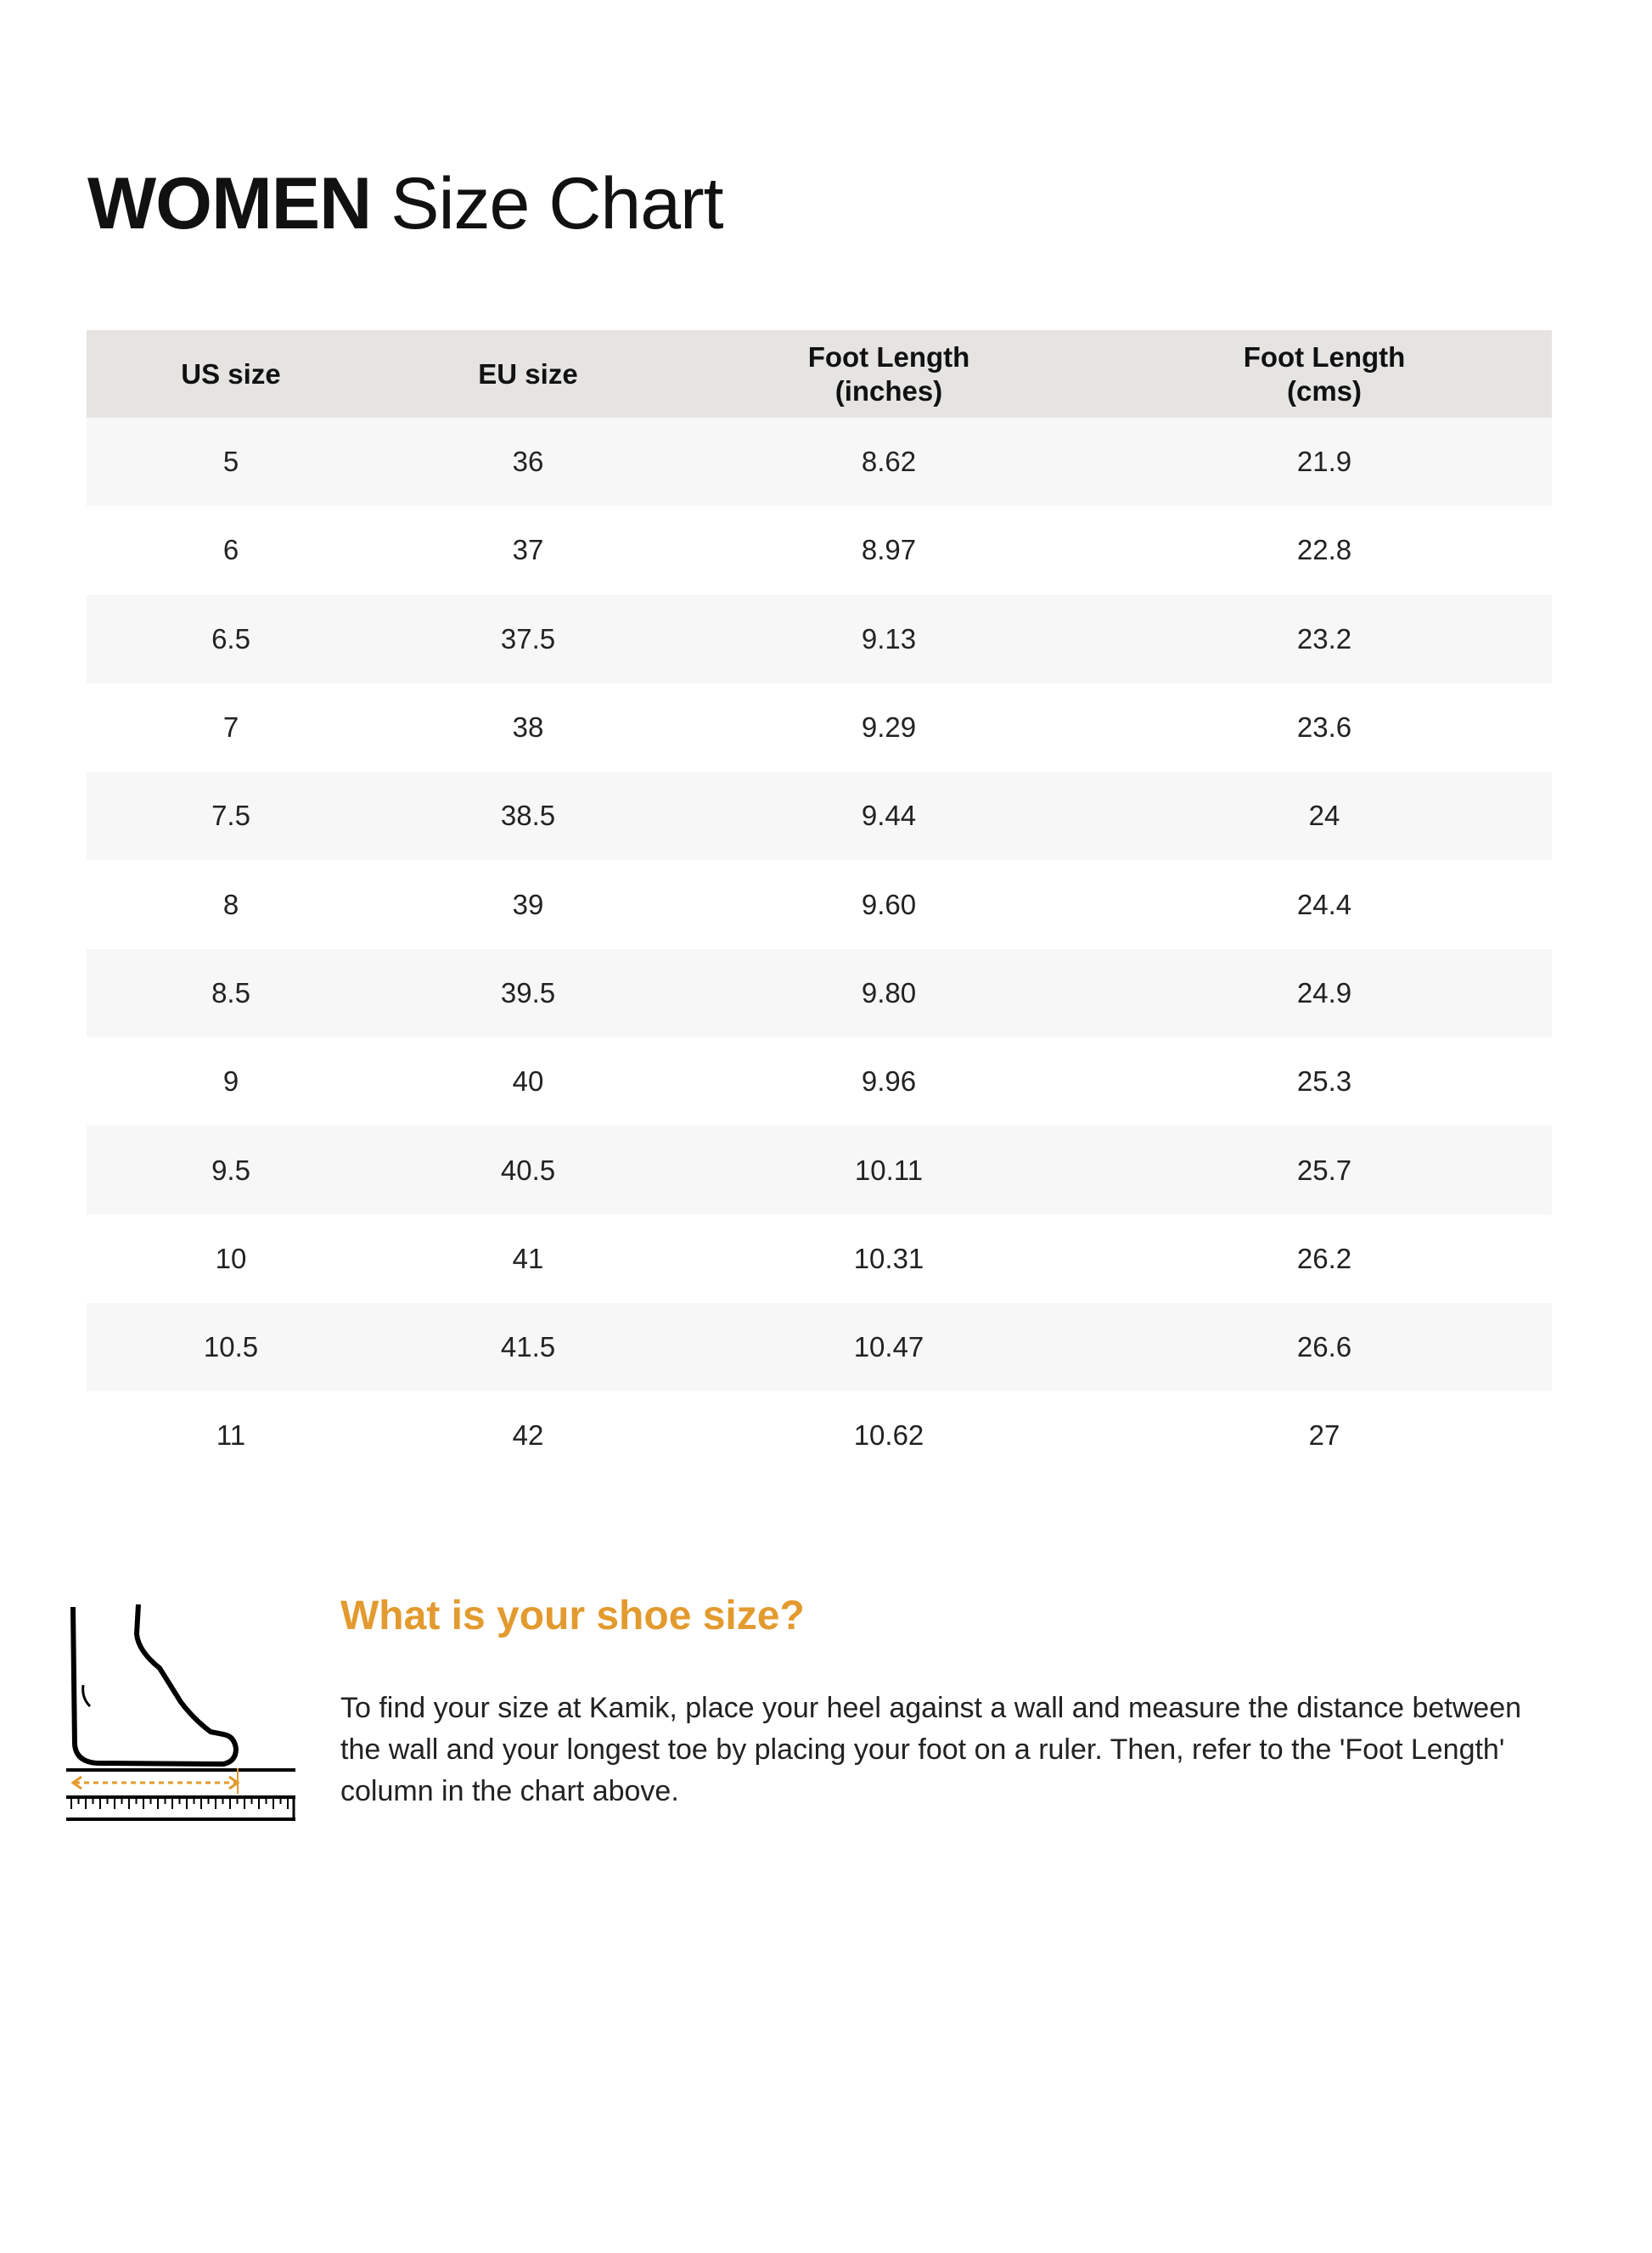 This screenshot has width=1652, height=2253. I want to click on table-cell: 24.9, so click(1325, 993).